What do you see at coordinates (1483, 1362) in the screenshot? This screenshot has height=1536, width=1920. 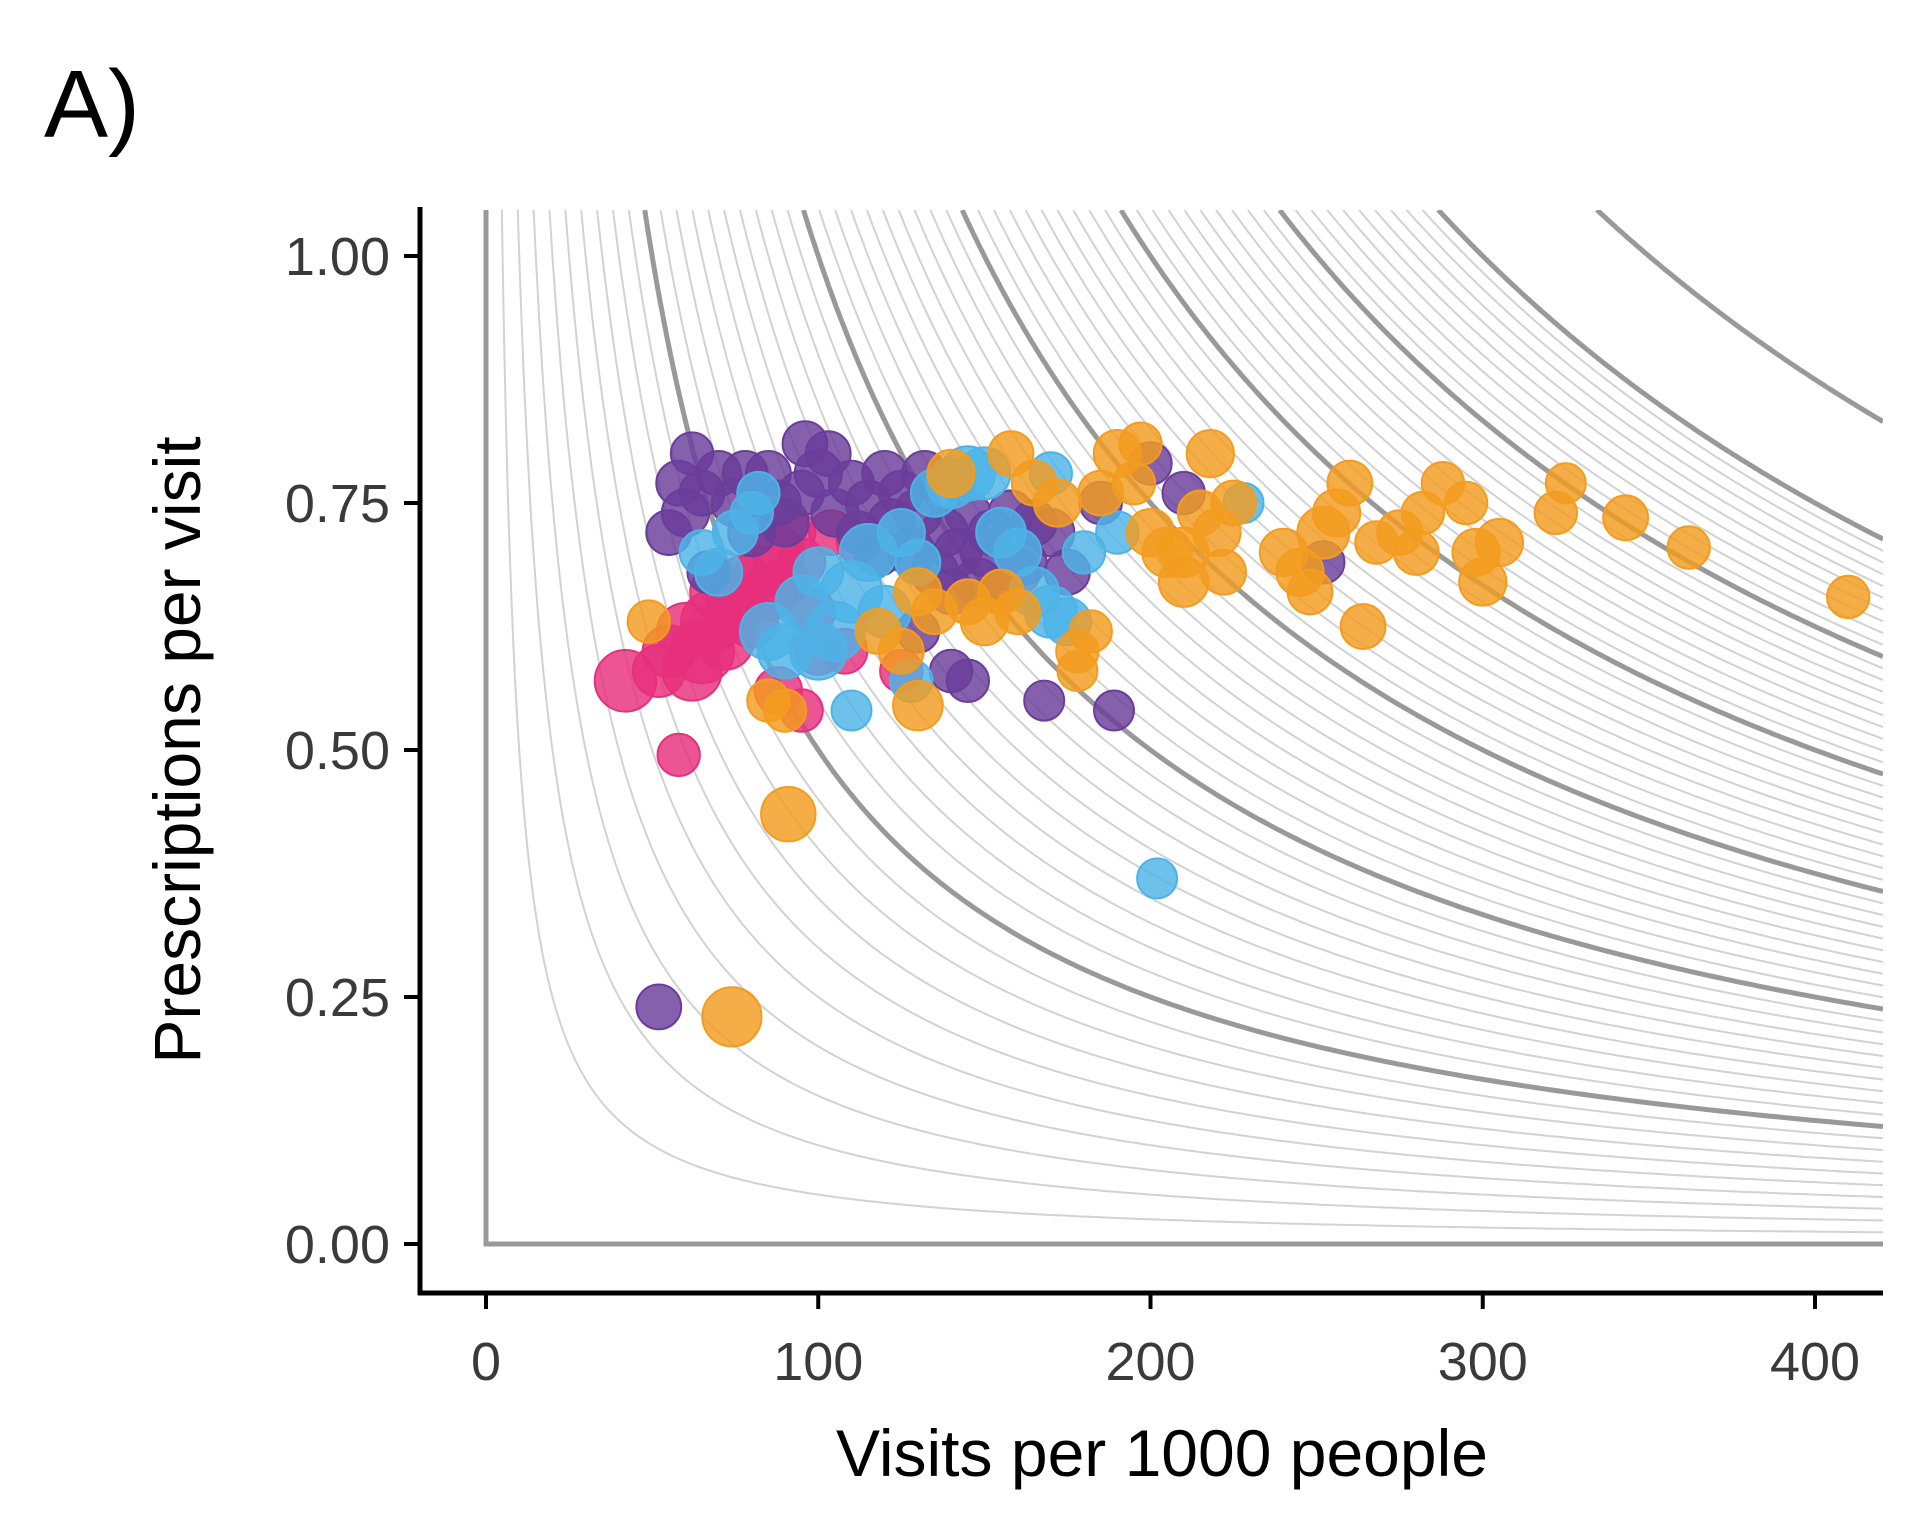 I see `x-tick-label: 300` at bounding box center [1483, 1362].